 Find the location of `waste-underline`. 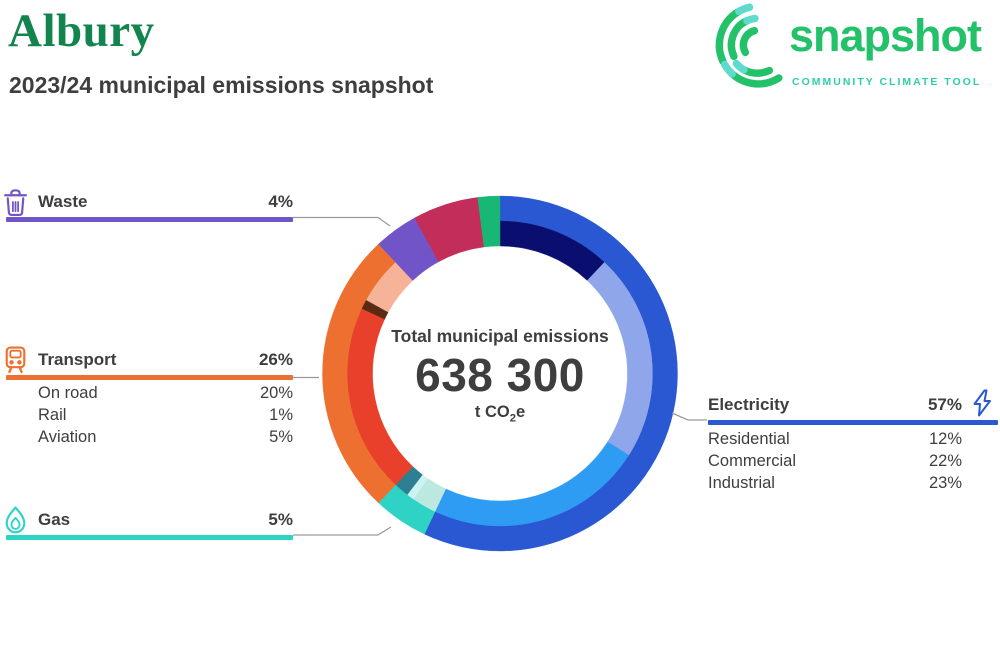

waste-underline is located at coordinates (149, 219).